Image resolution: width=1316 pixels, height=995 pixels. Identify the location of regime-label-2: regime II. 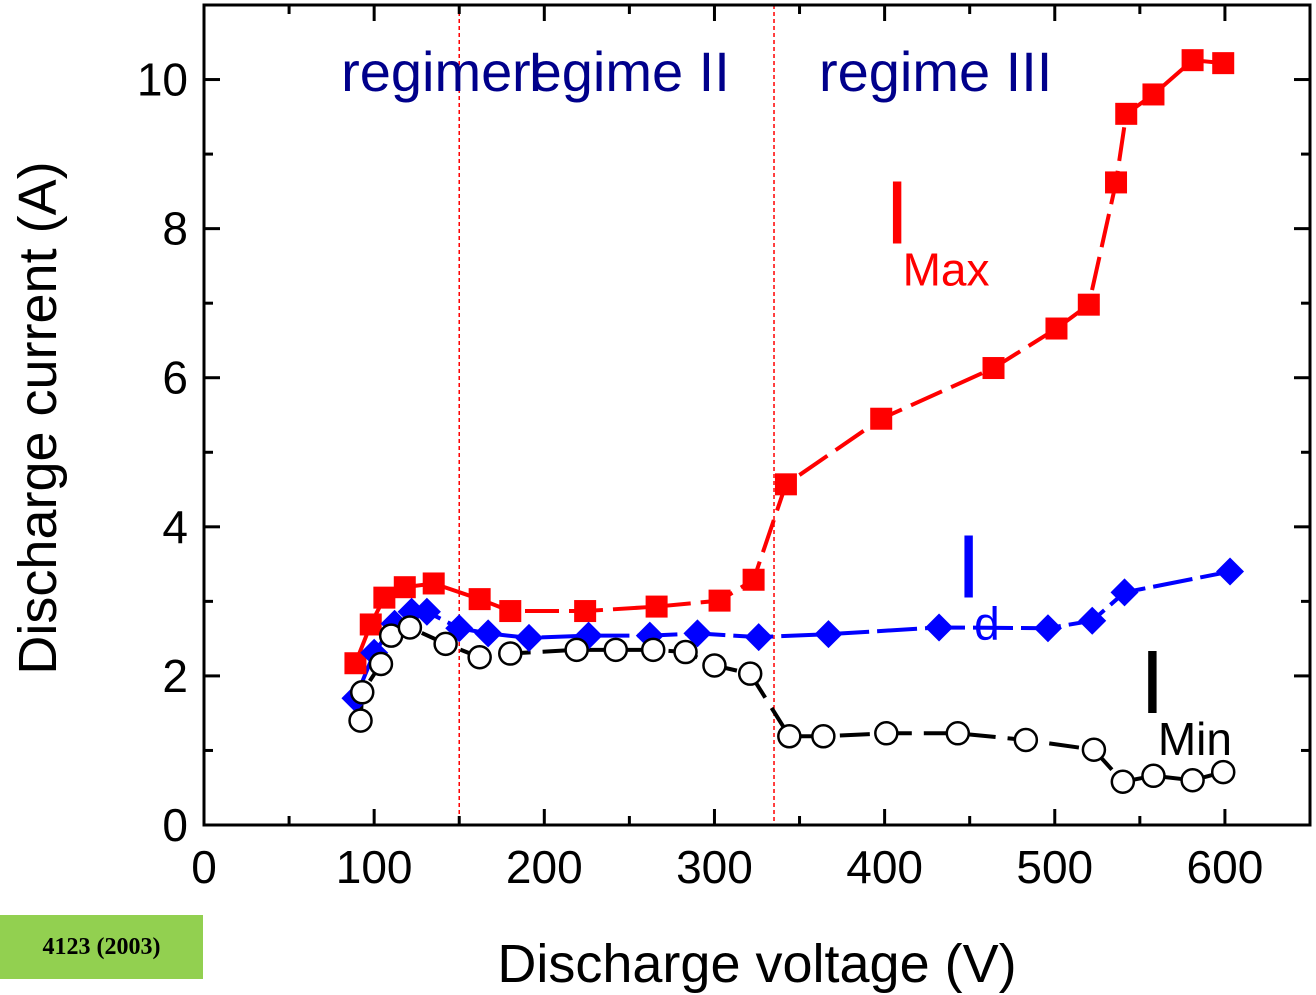
(621, 71).